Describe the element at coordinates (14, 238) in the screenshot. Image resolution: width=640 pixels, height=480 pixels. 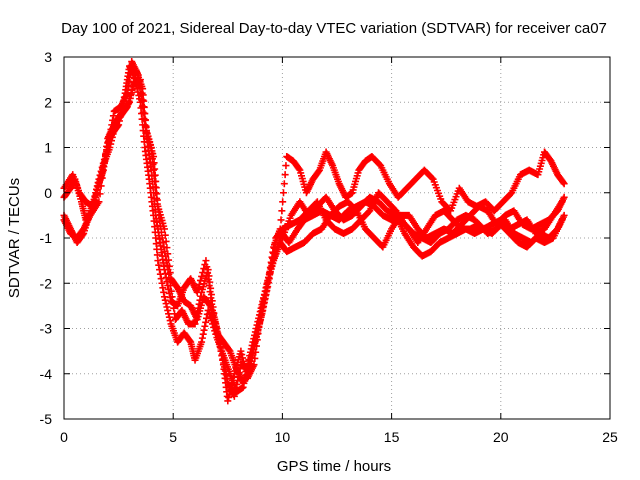
I see `y-axis-label: SDTVAR / TECUs` at that location.